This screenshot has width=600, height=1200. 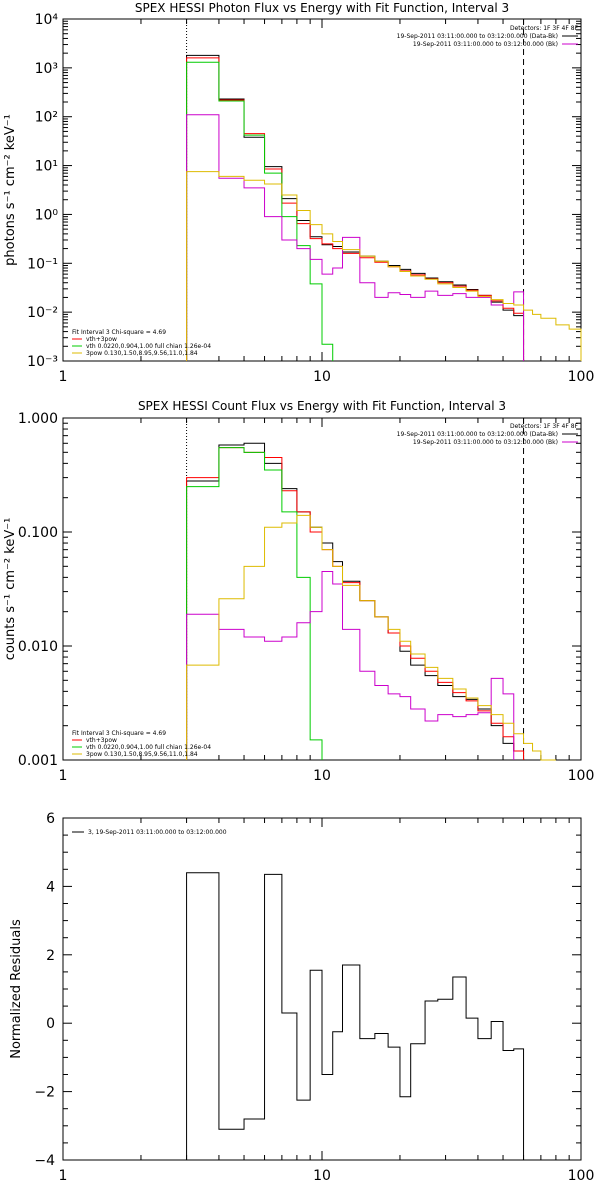 I want to click on series-group, so click(x=355, y=1016).